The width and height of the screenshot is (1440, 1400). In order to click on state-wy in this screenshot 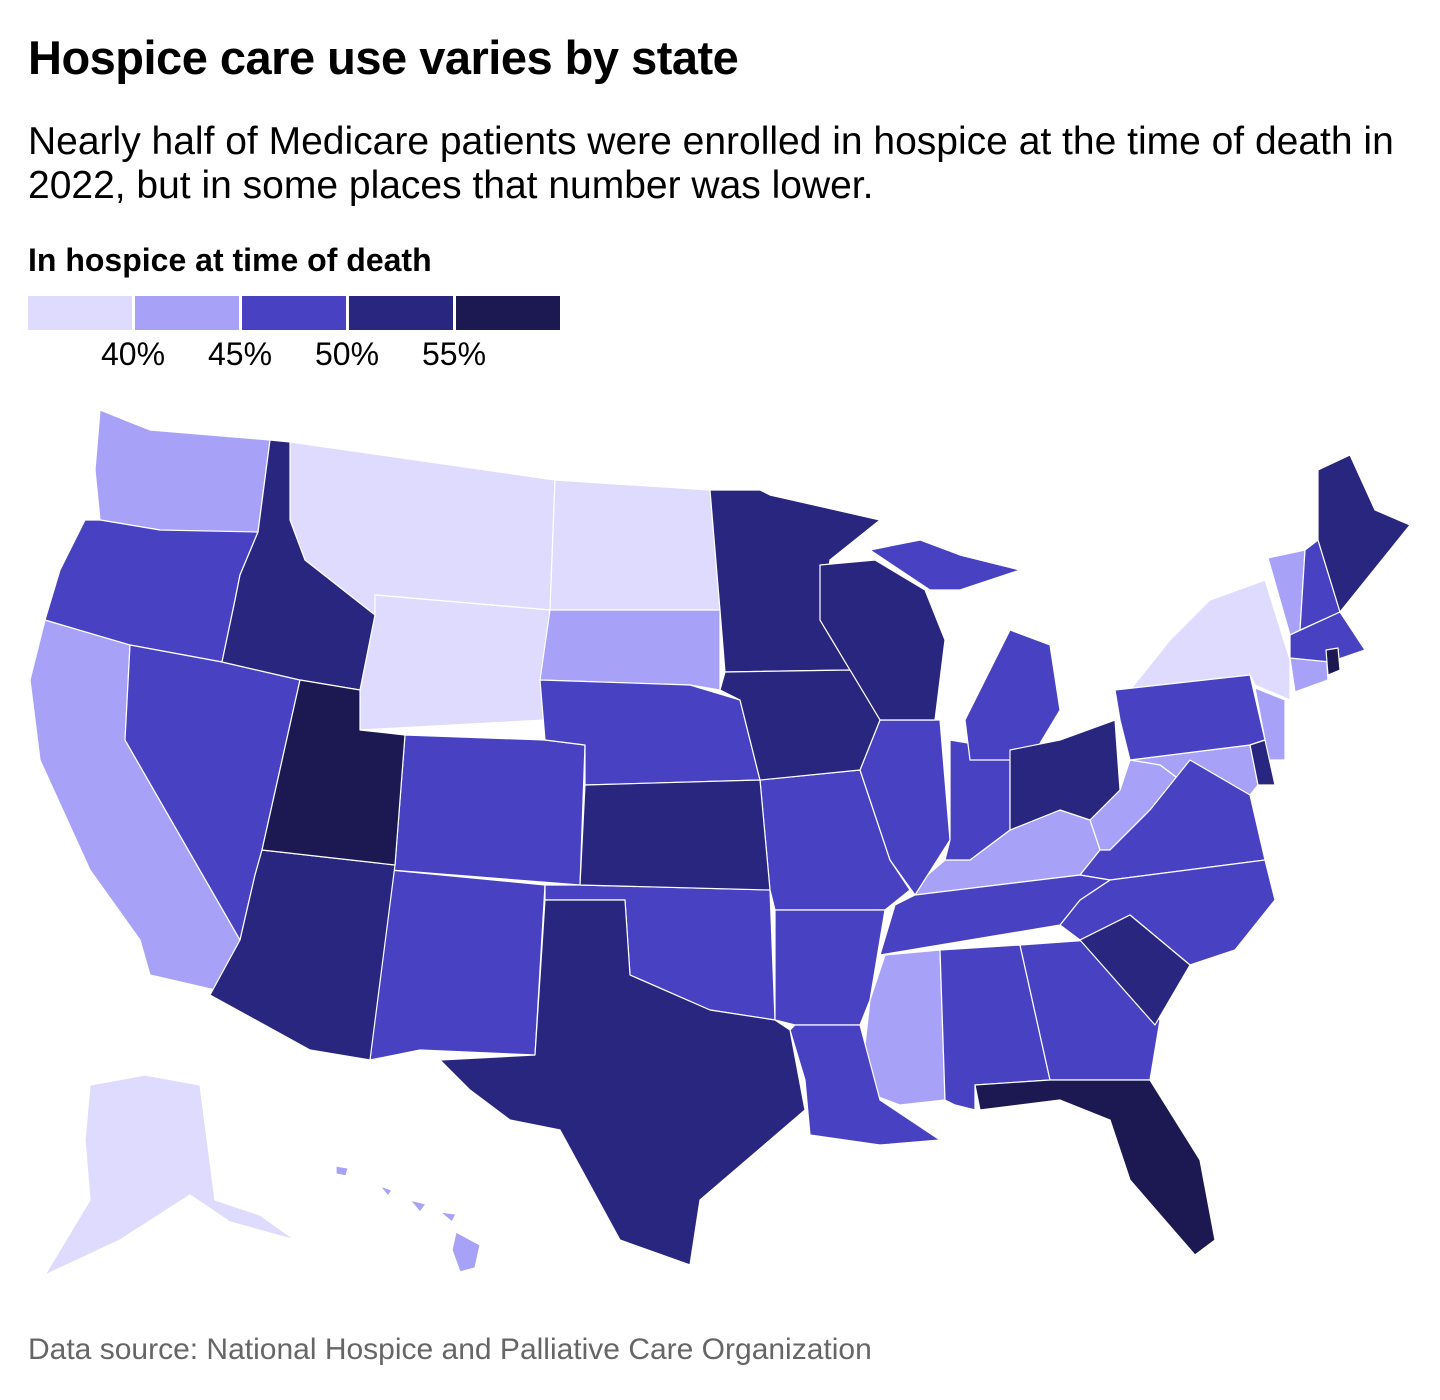, I will do `click(455, 662)`.